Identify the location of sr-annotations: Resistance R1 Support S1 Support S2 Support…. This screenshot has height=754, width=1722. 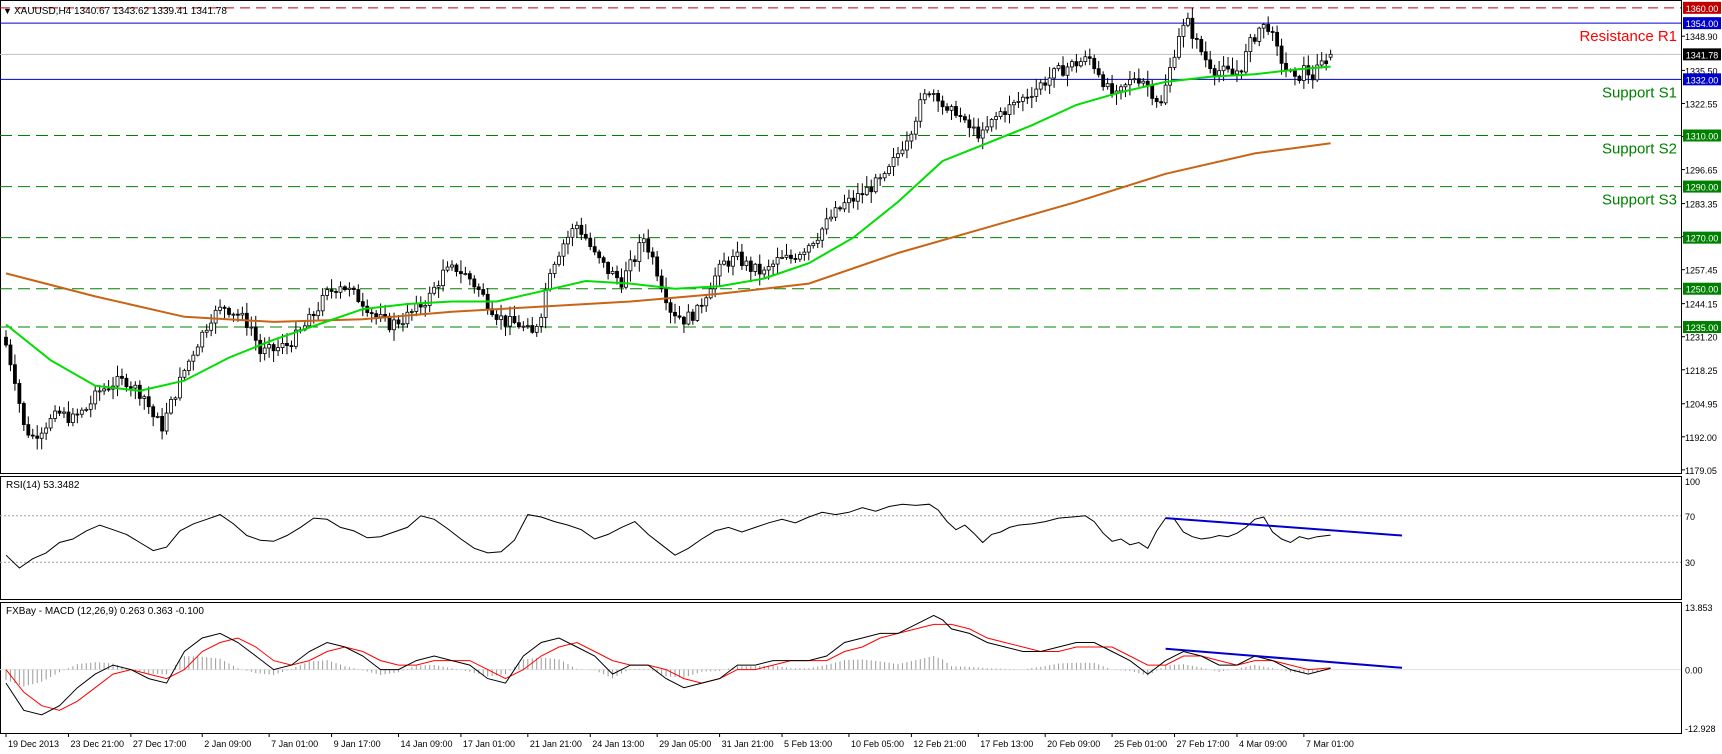
(1628, 118).